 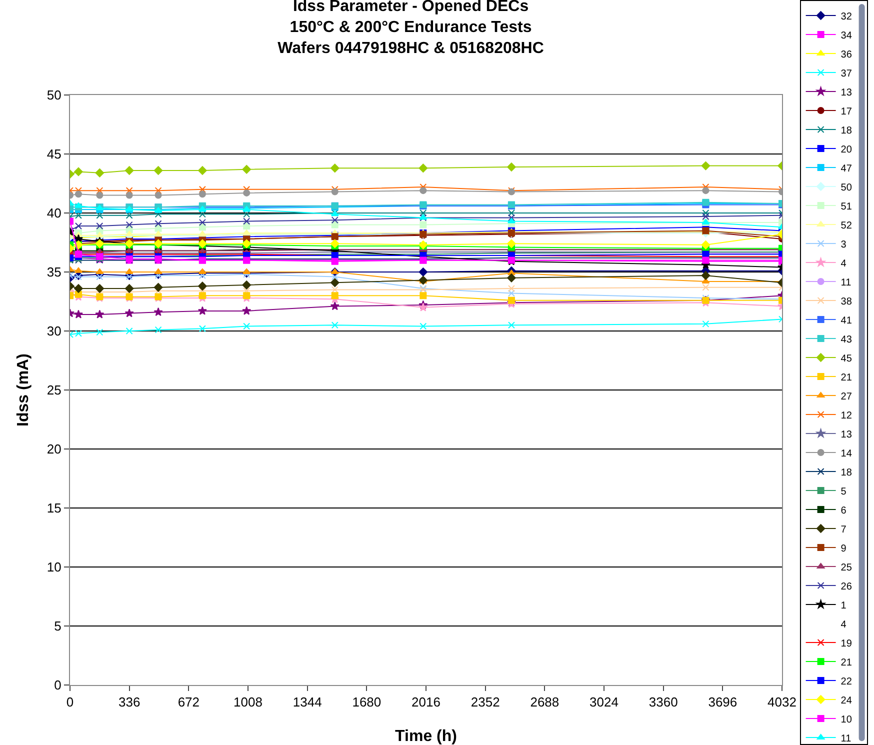 What do you see at coordinates (846, 188) in the screenshot?
I see `legend-label: 50` at bounding box center [846, 188].